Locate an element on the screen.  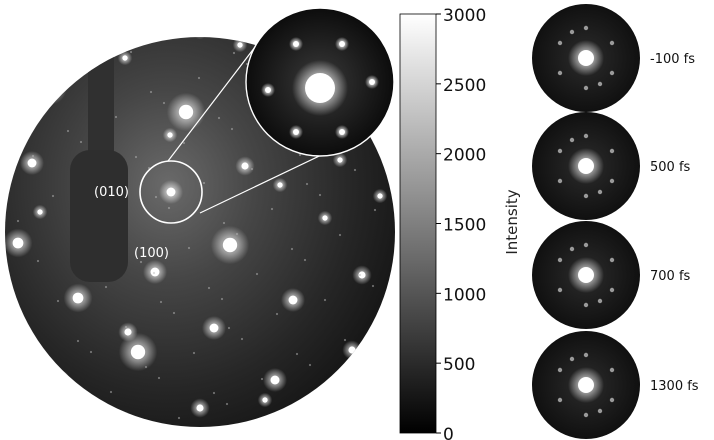
colorbar-ticks: 3000 2500 2000 1500 1000 500 0 is located at coordinates (461, 223).